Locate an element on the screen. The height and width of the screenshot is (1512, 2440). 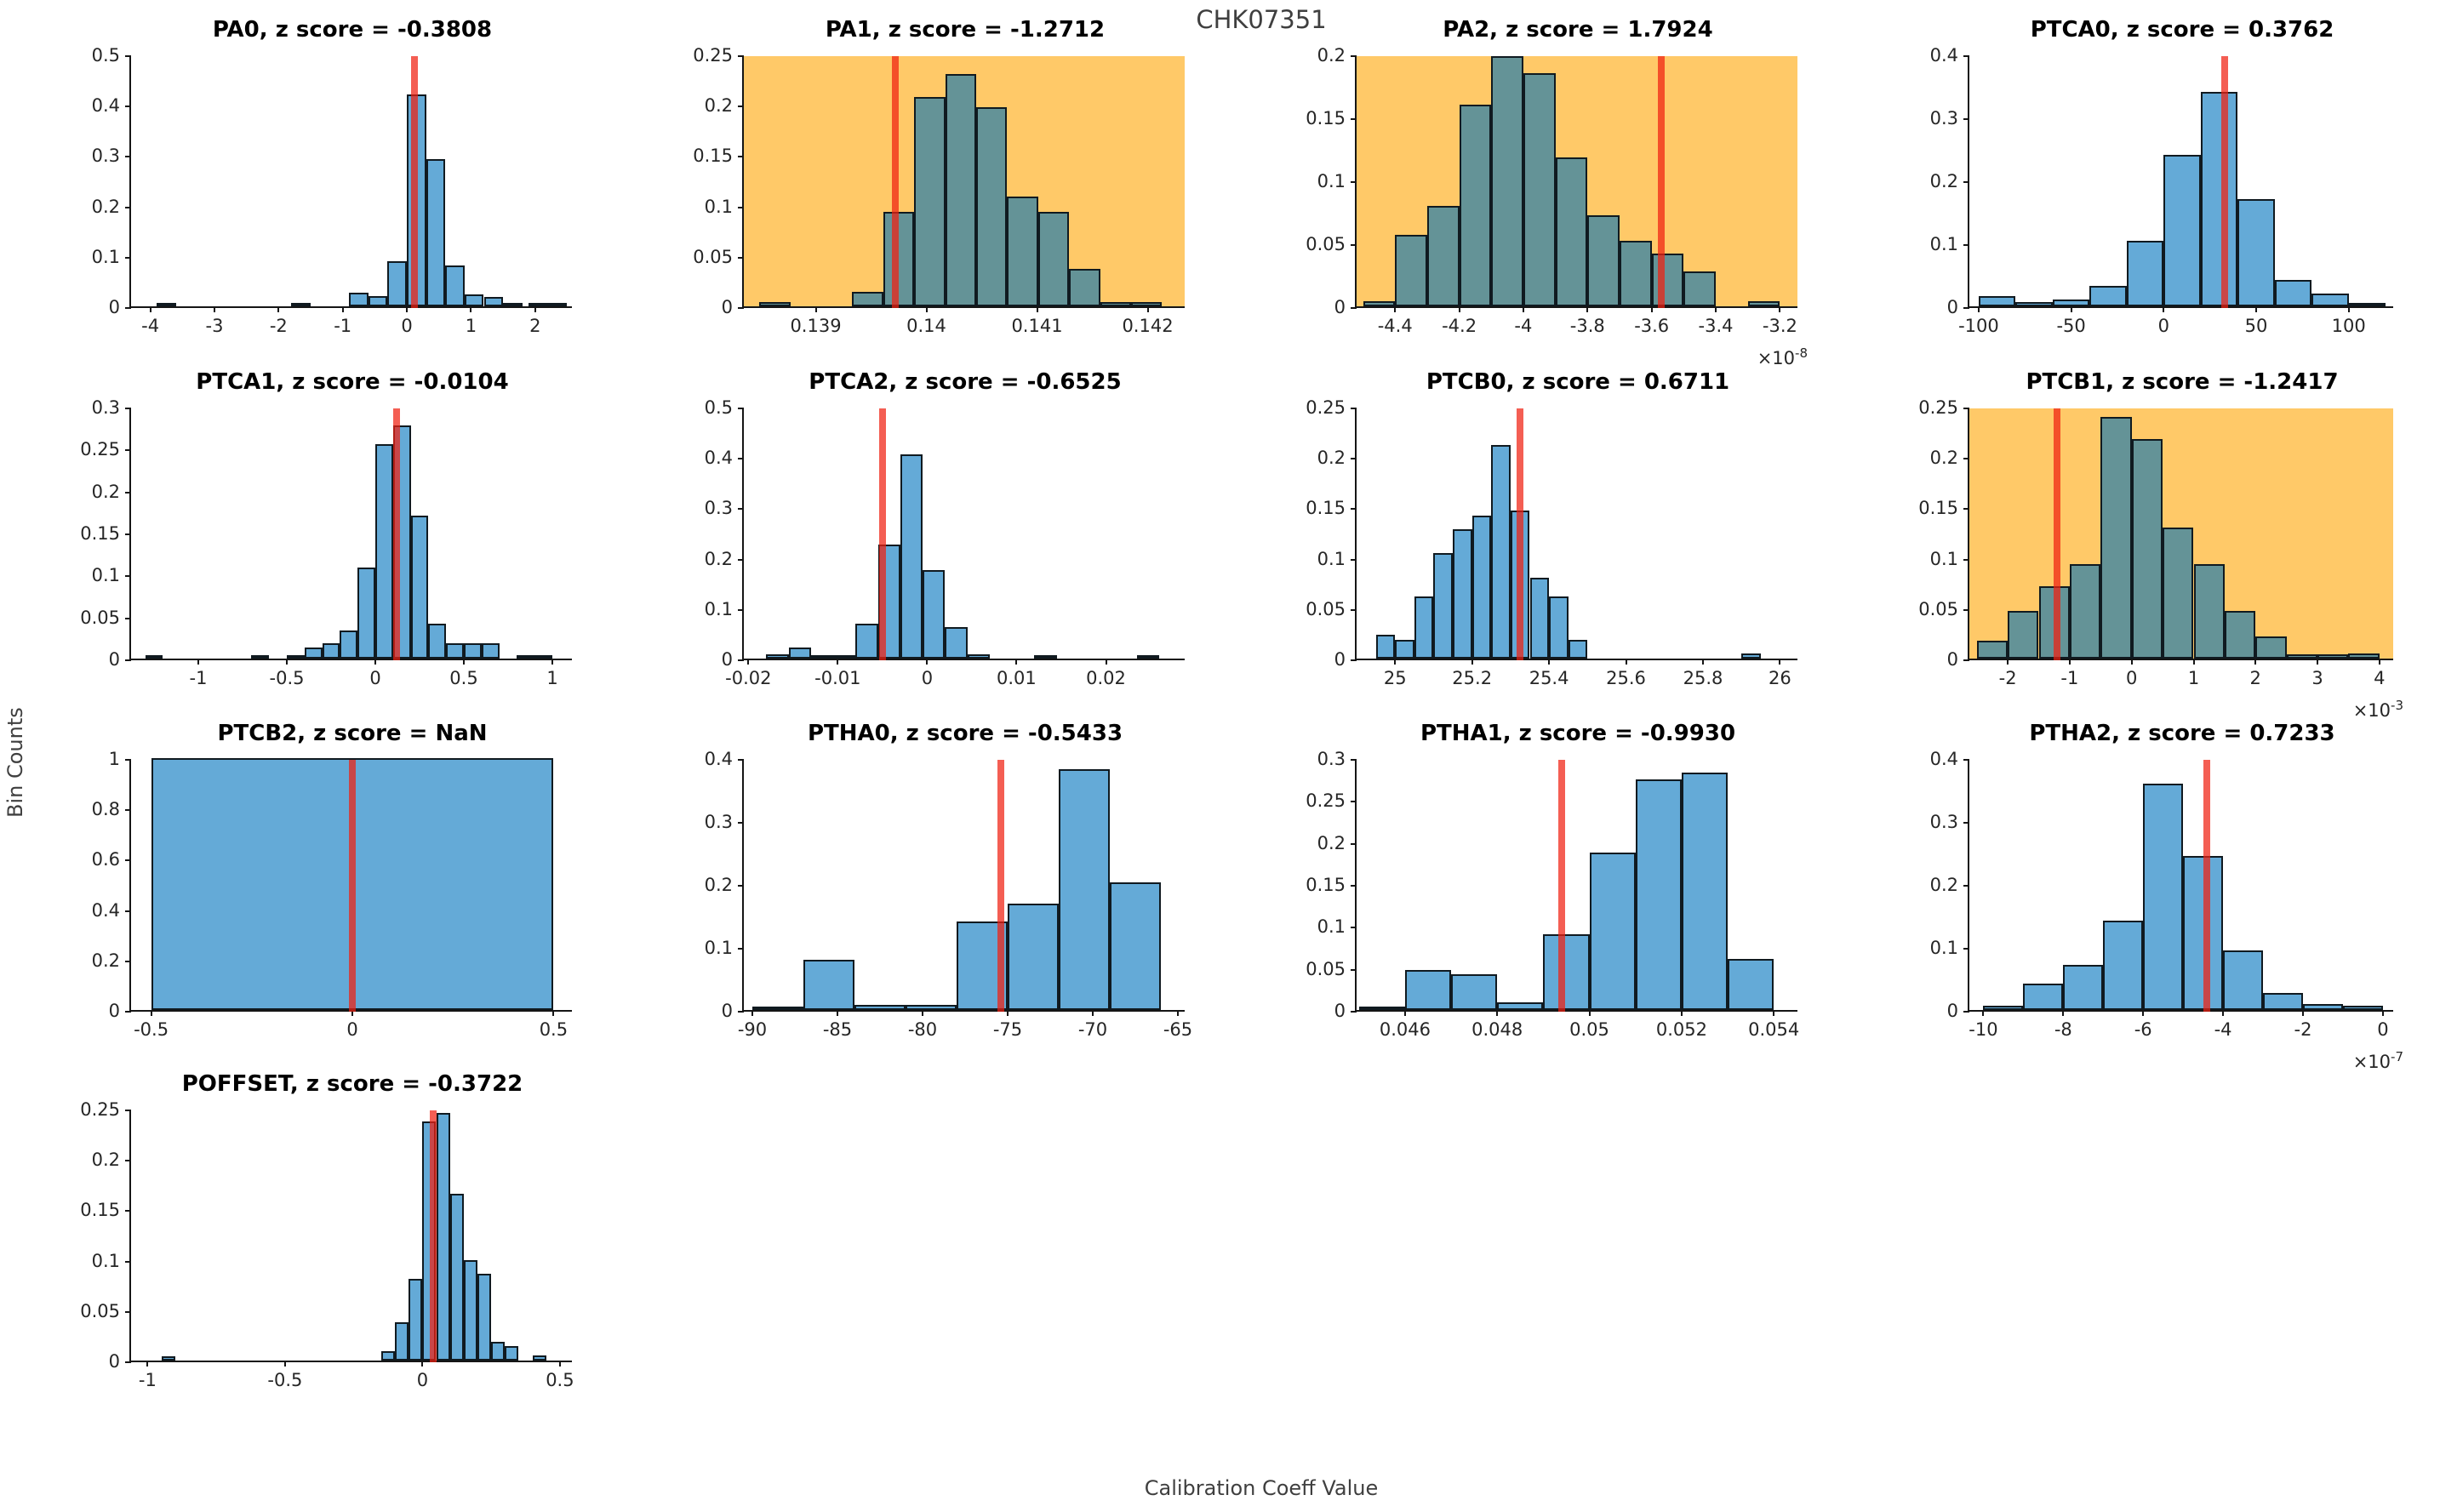
subplot-title: PTCA1, z score = -0.0104 is located at coordinates (352, 382).